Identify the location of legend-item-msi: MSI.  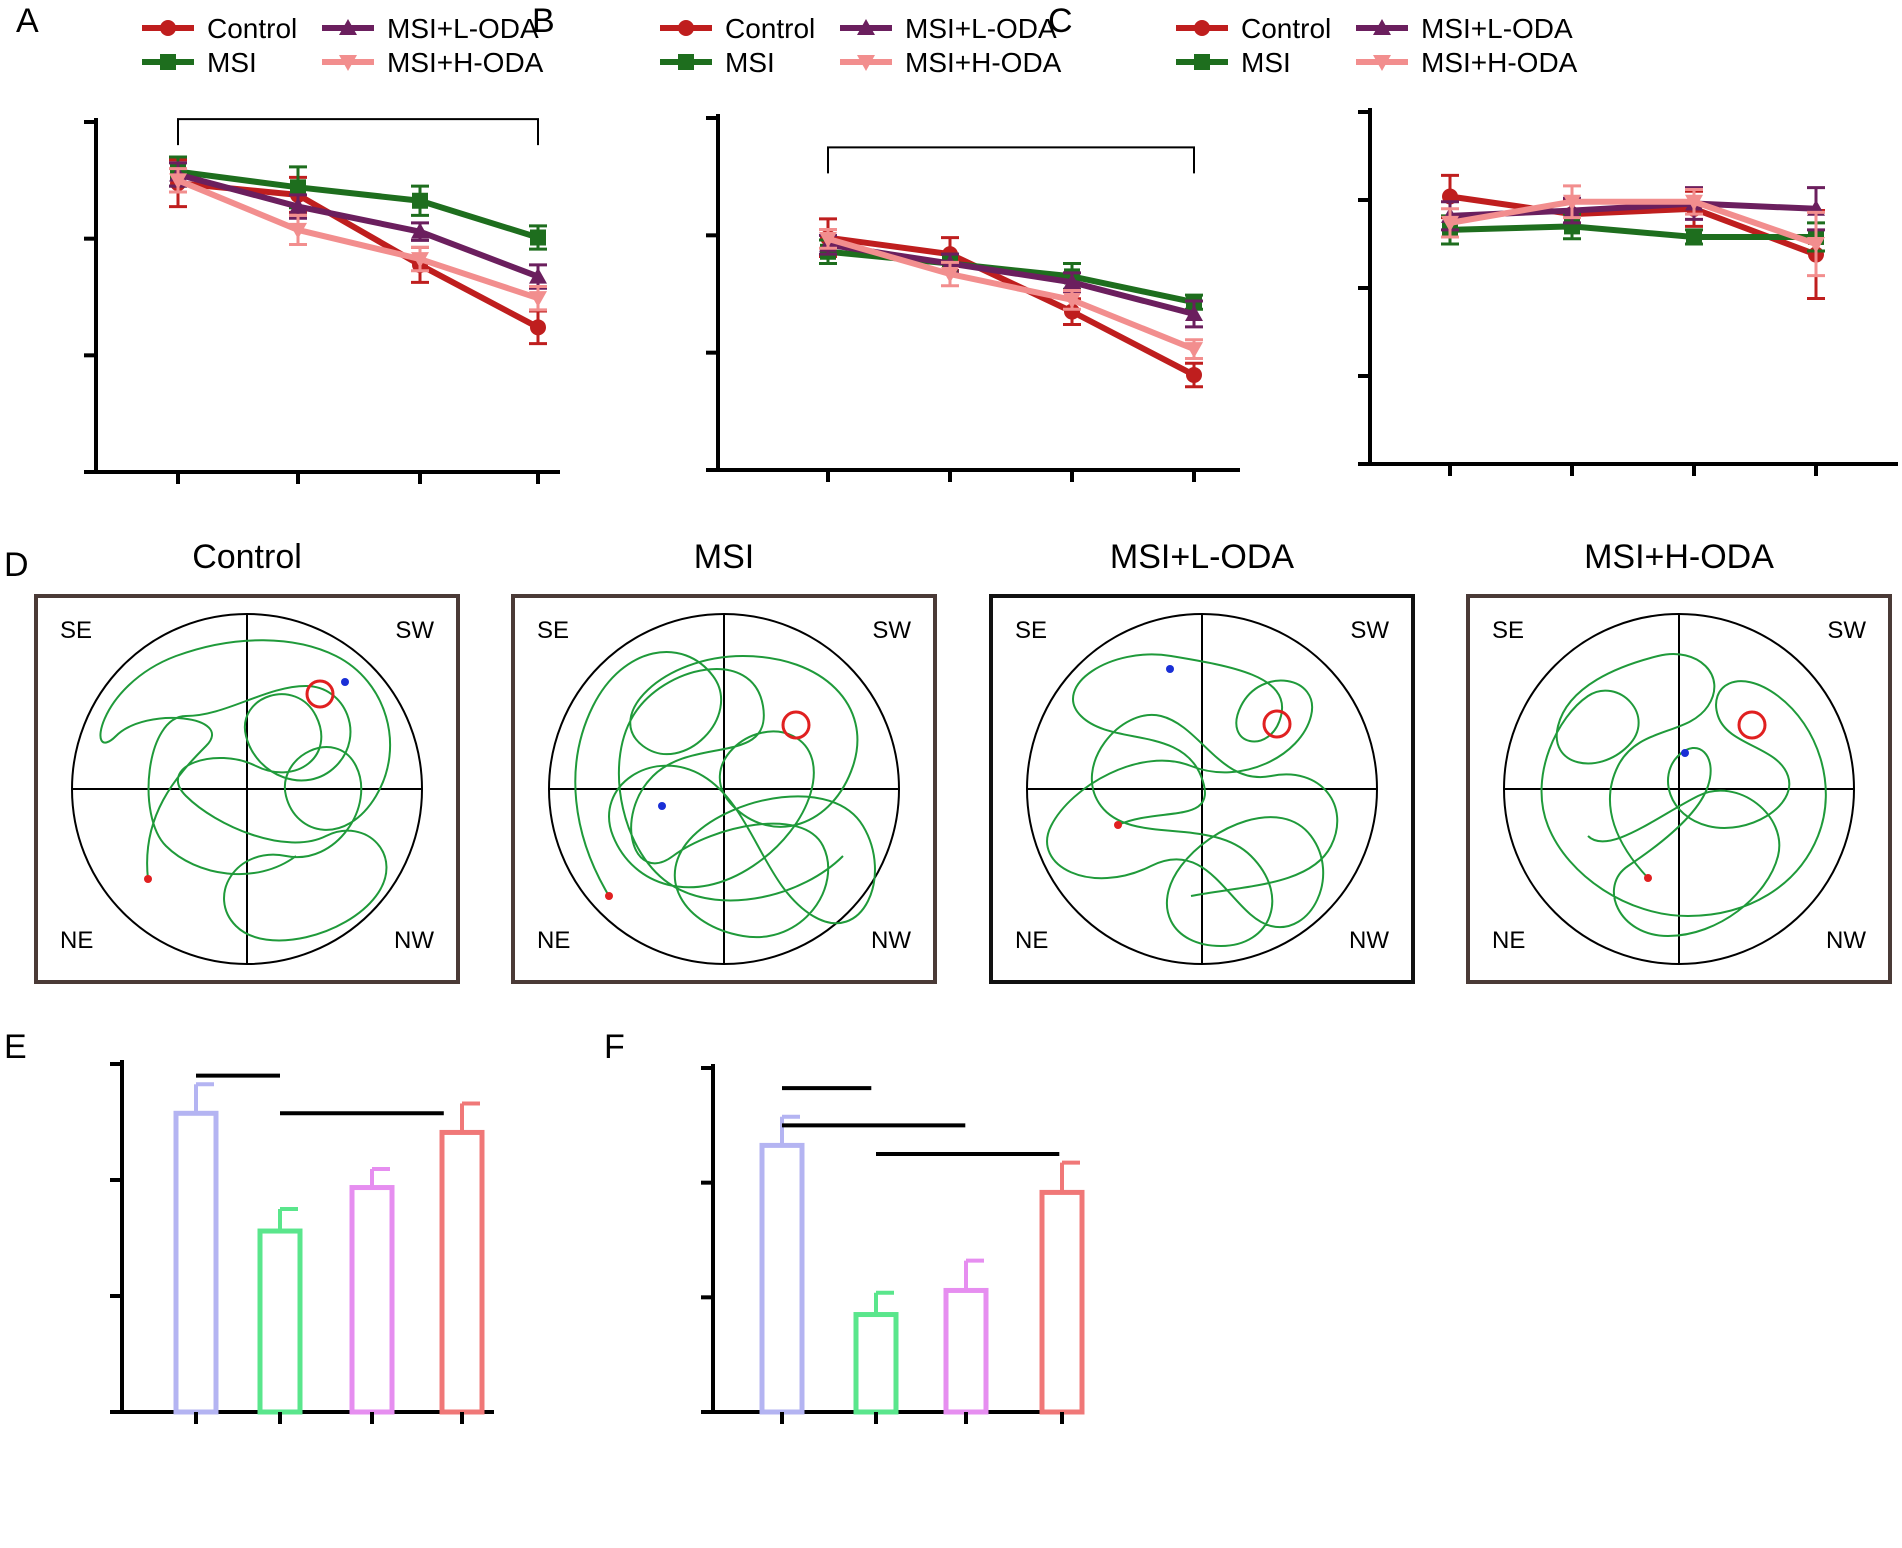
(717, 62).